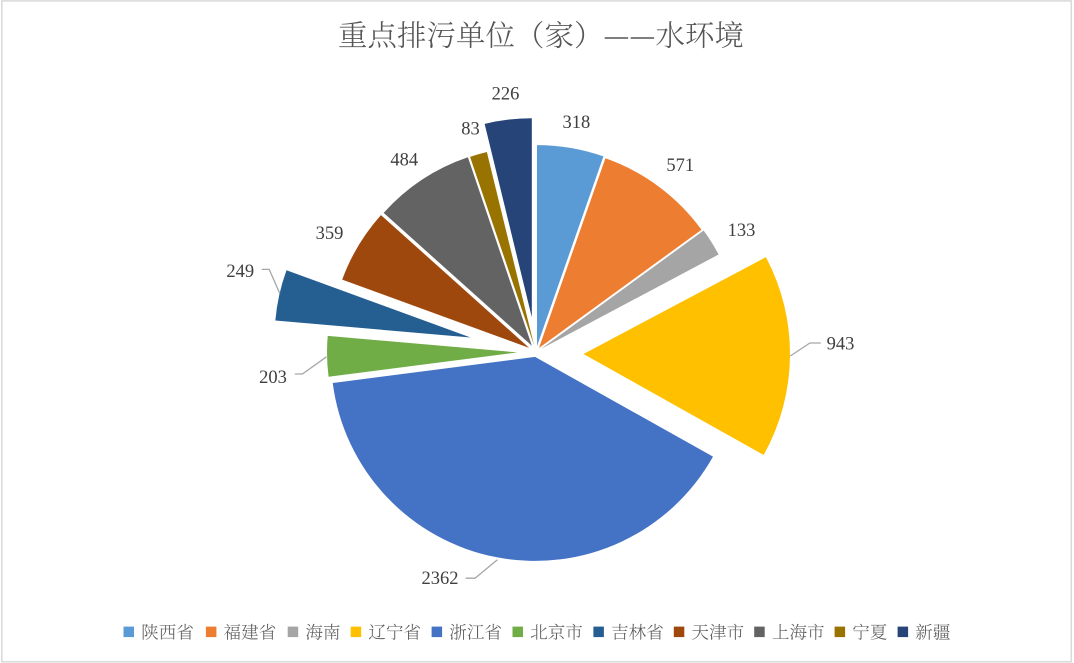 This screenshot has width=1074, height=663. I want to click on svg-text: 83, so click(470, 130).